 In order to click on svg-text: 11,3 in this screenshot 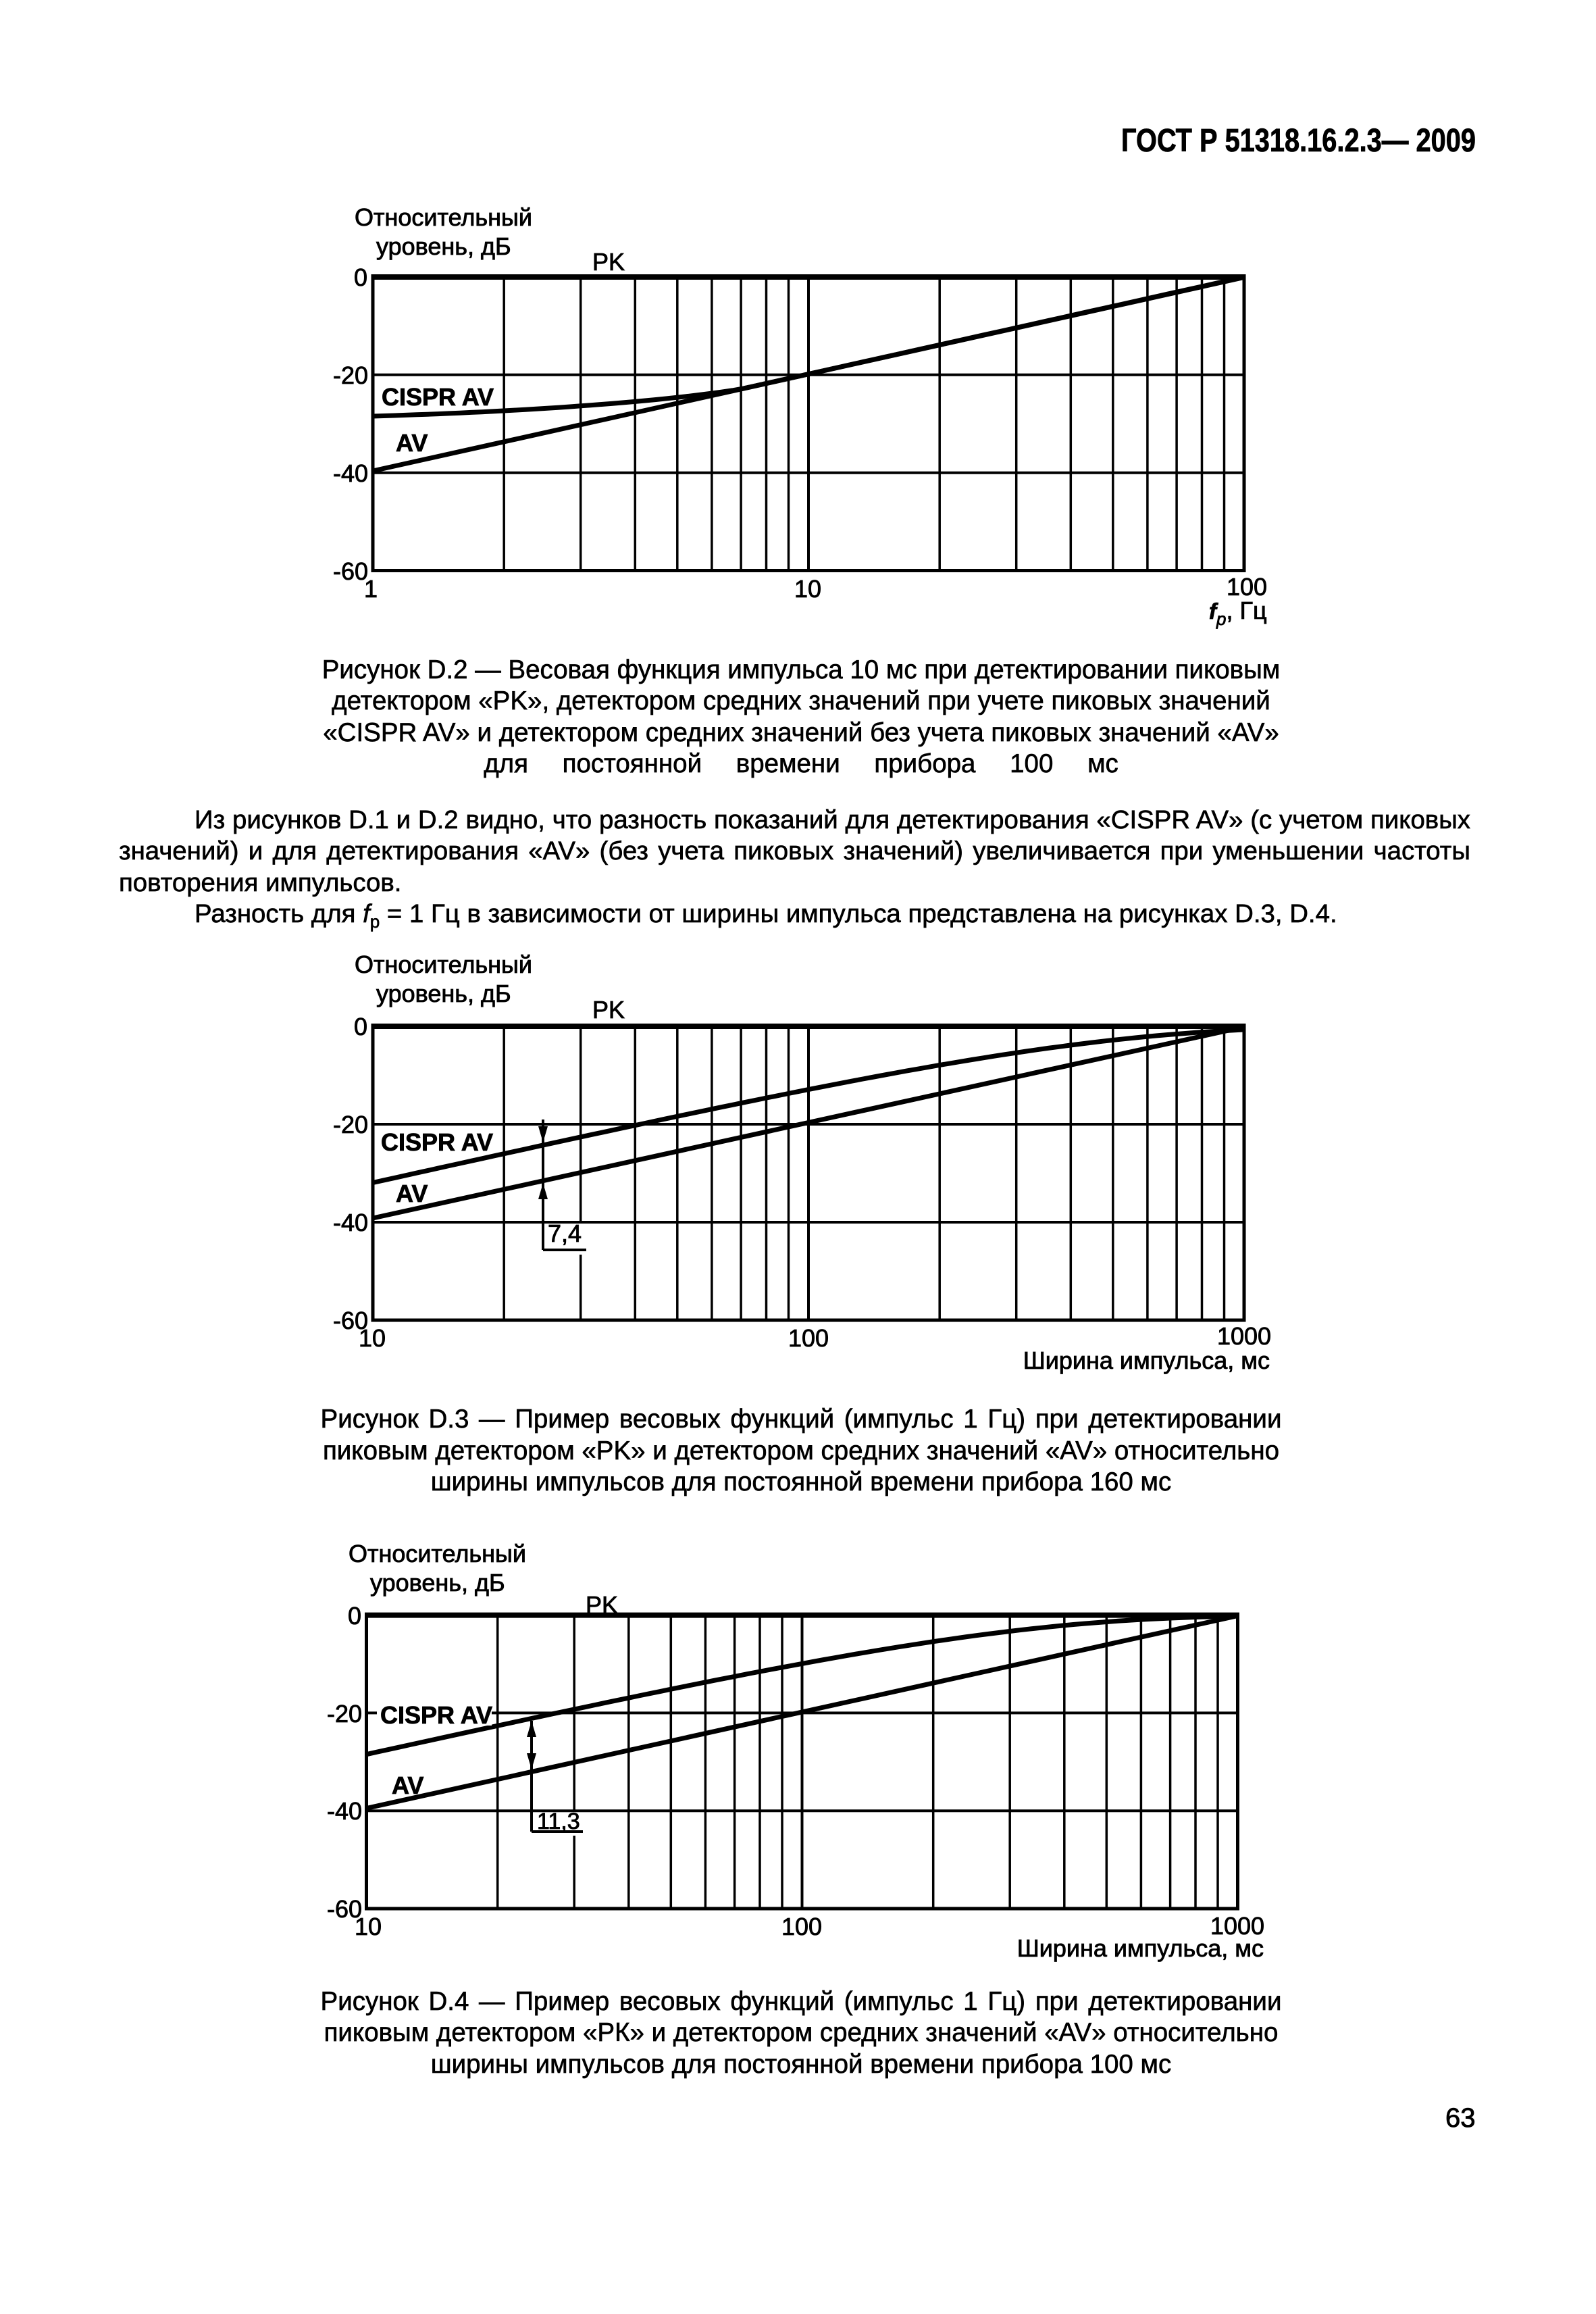, I will do `click(558, 1821)`.